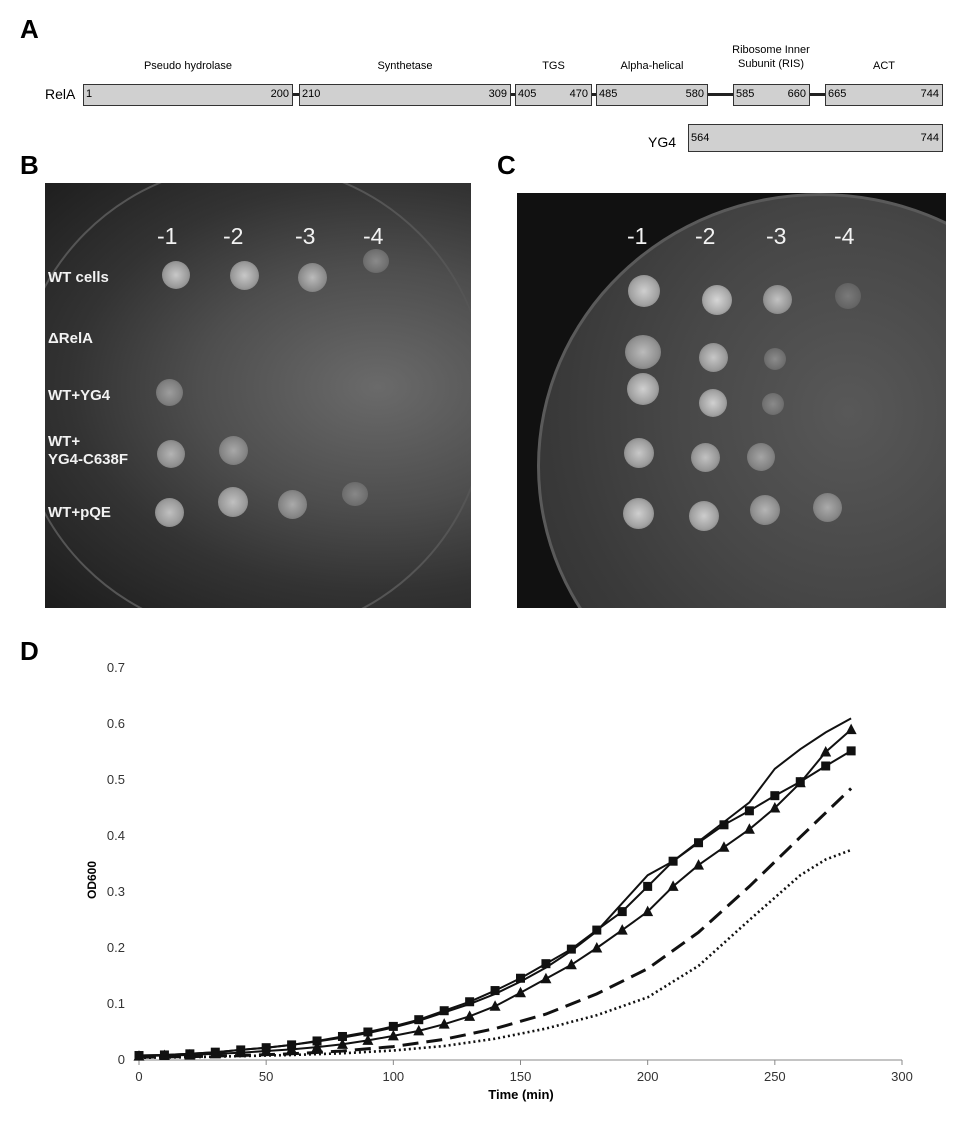  Describe the element at coordinates (116, 835) in the screenshot. I see `y-tick-label: 0.4` at that location.